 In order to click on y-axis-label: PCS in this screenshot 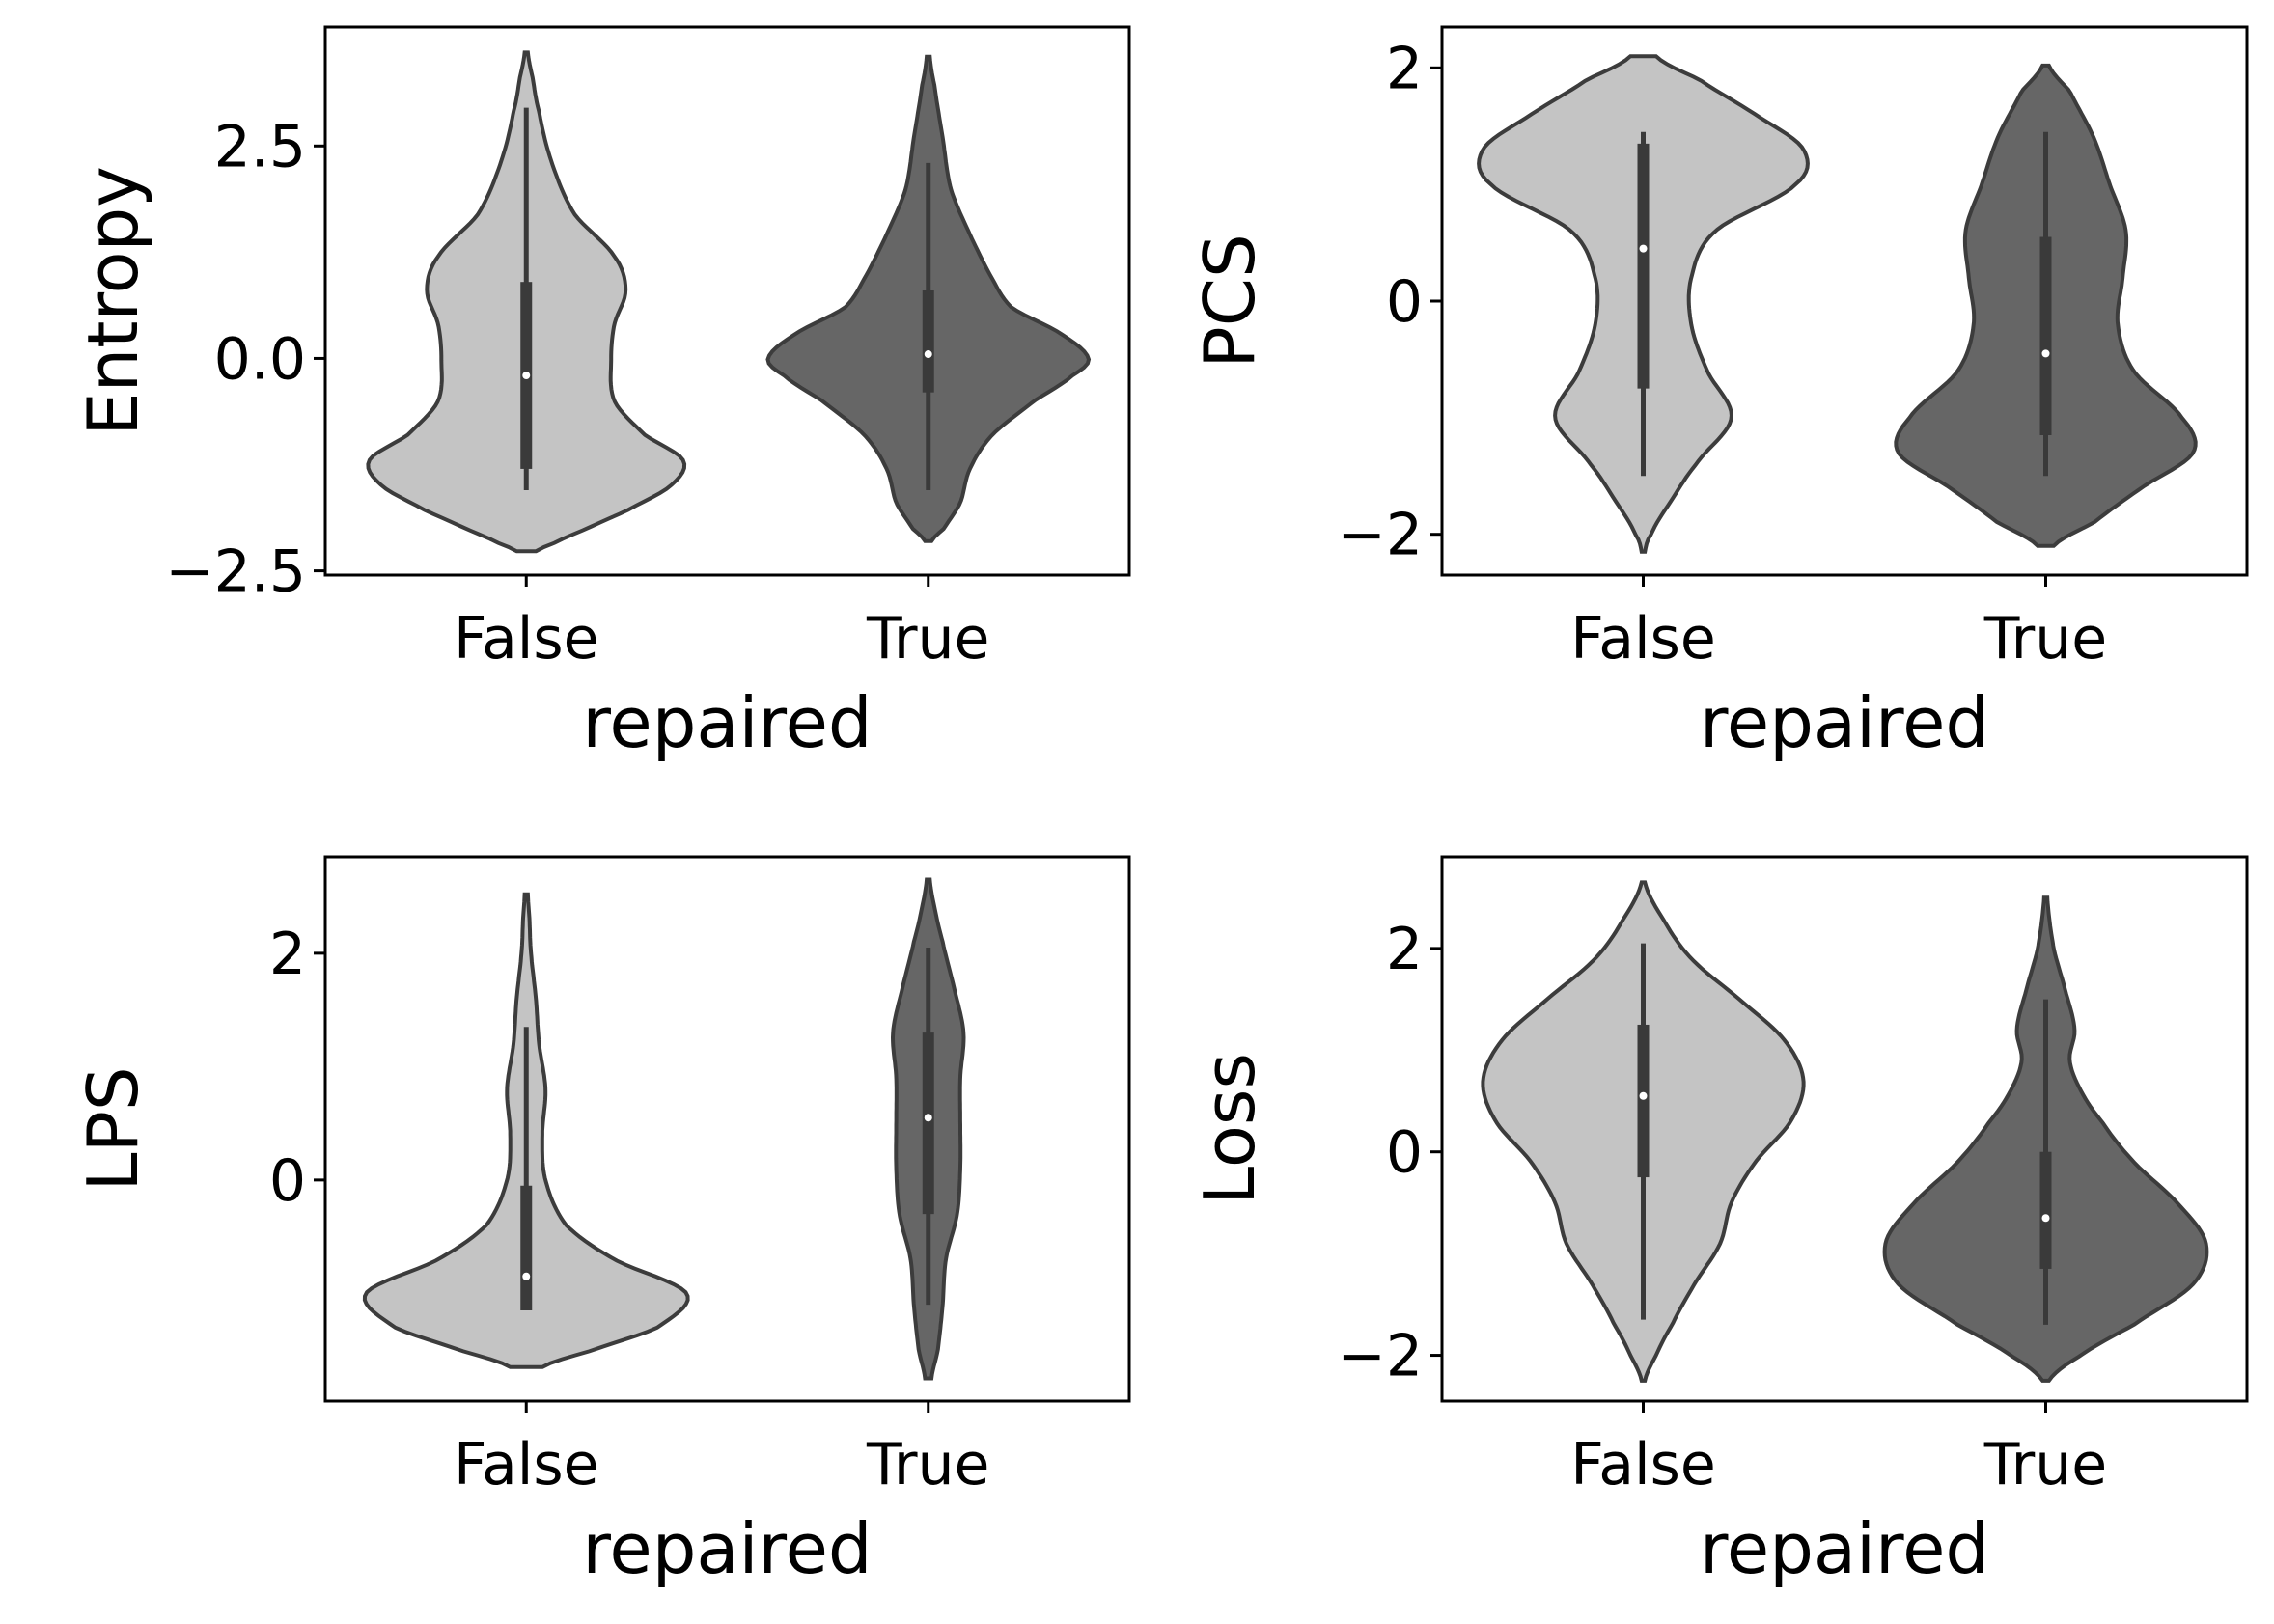, I will do `click(1229, 301)`.